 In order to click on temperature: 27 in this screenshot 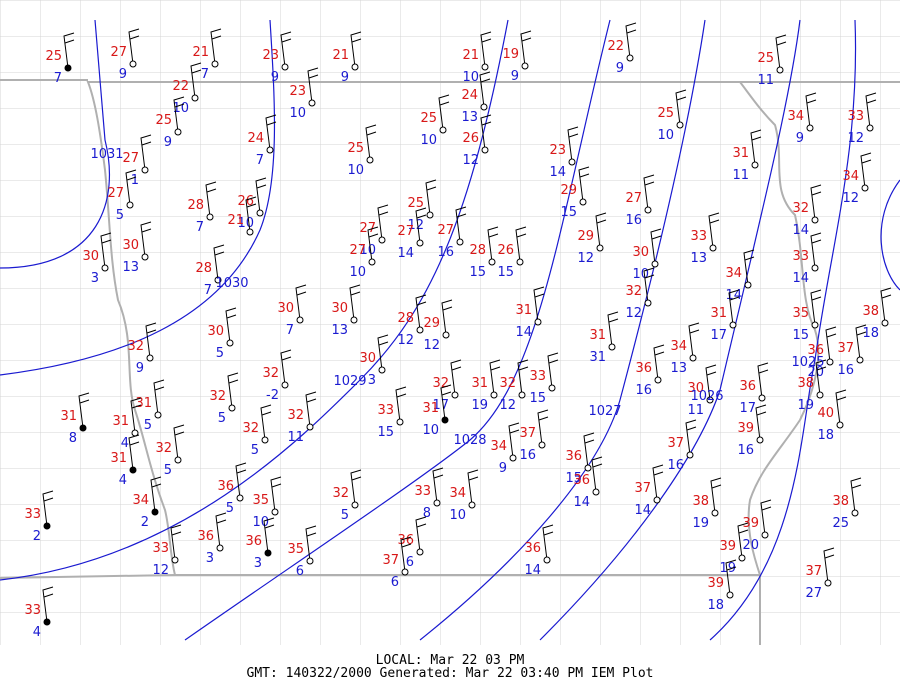, I will do `click(118, 52)`.